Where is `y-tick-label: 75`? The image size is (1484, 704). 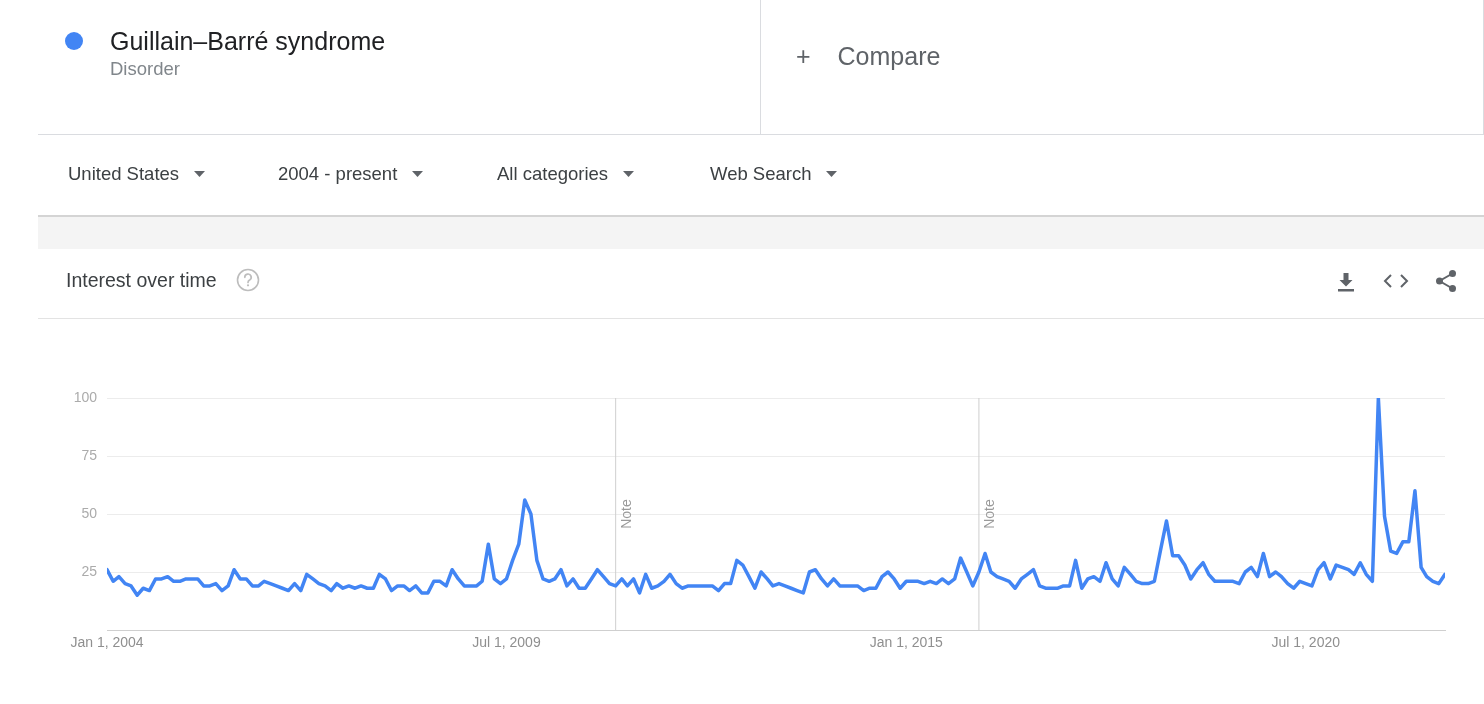 y-tick-label: 75 is located at coordinates (89, 454).